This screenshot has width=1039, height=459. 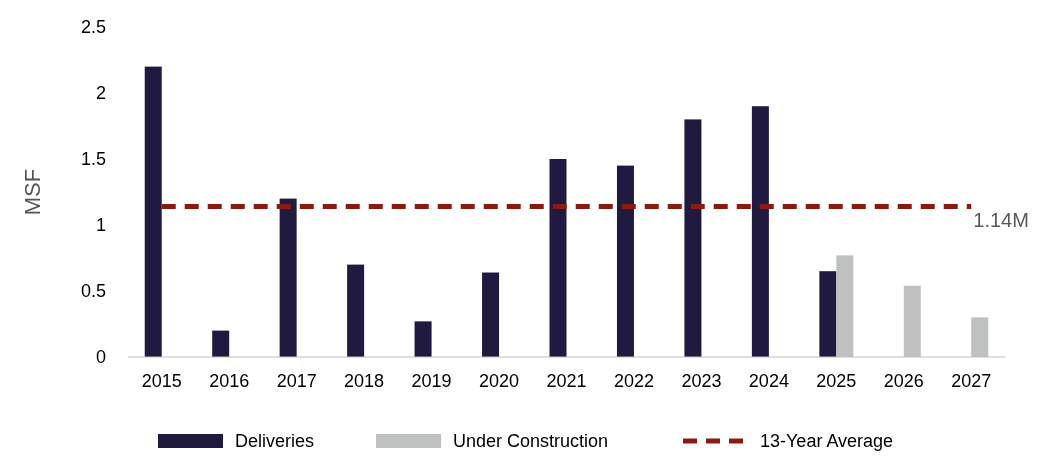 I want to click on x-tick-label: 2021, so click(x=566, y=381).